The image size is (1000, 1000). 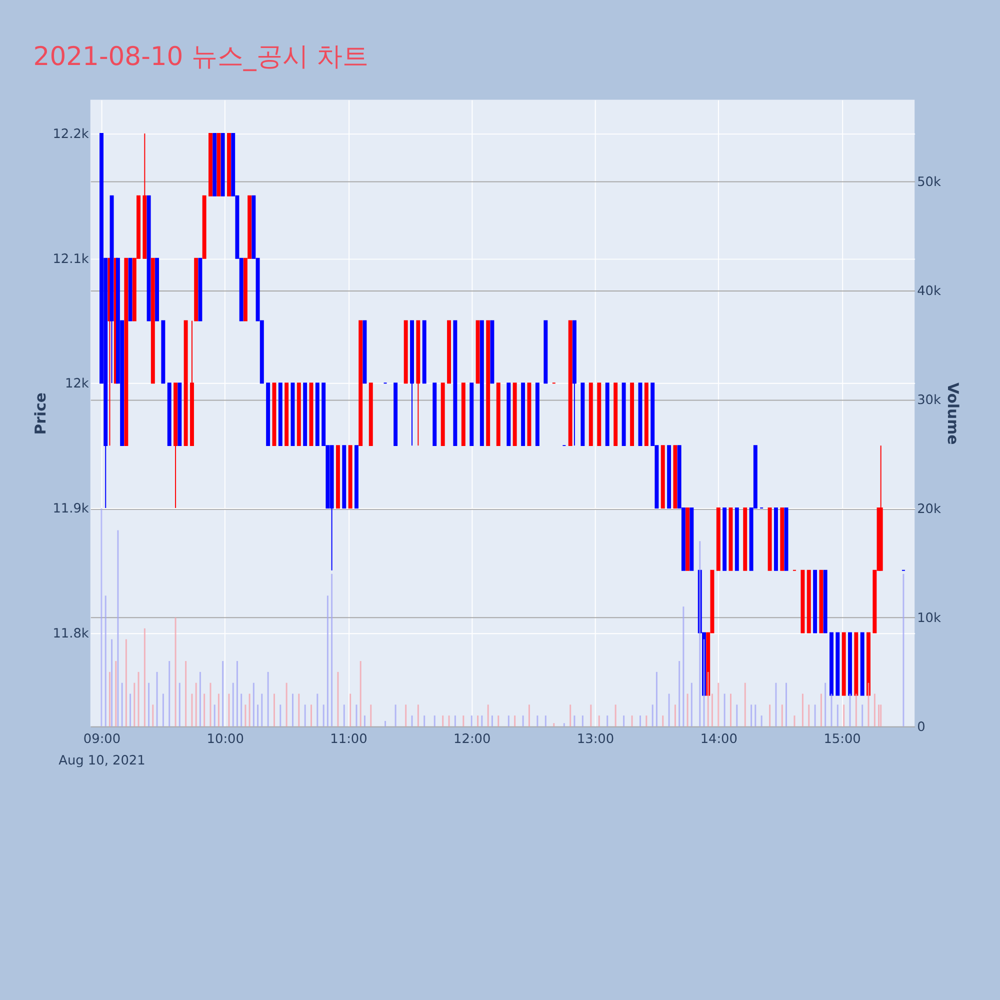 I want to click on x-tick-label: 11:00, so click(x=349, y=739).